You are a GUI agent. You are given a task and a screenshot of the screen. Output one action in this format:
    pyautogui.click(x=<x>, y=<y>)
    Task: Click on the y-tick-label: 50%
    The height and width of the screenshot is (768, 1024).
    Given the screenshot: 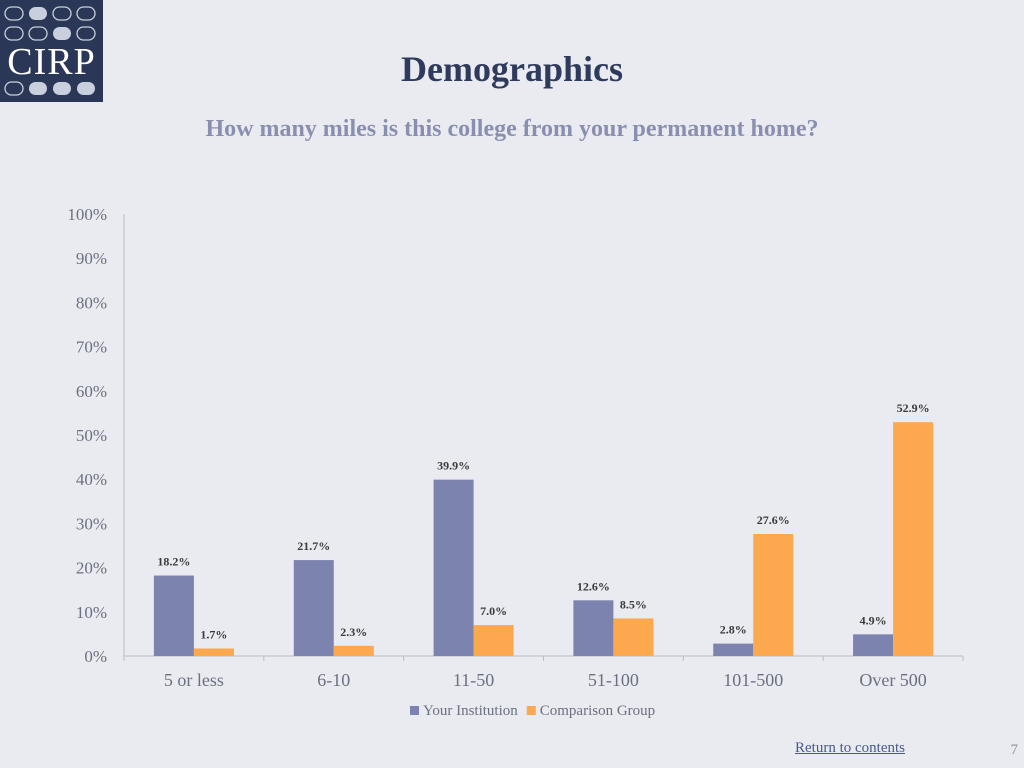 What is the action you would take?
    pyautogui.click(x=91, y=435)
    